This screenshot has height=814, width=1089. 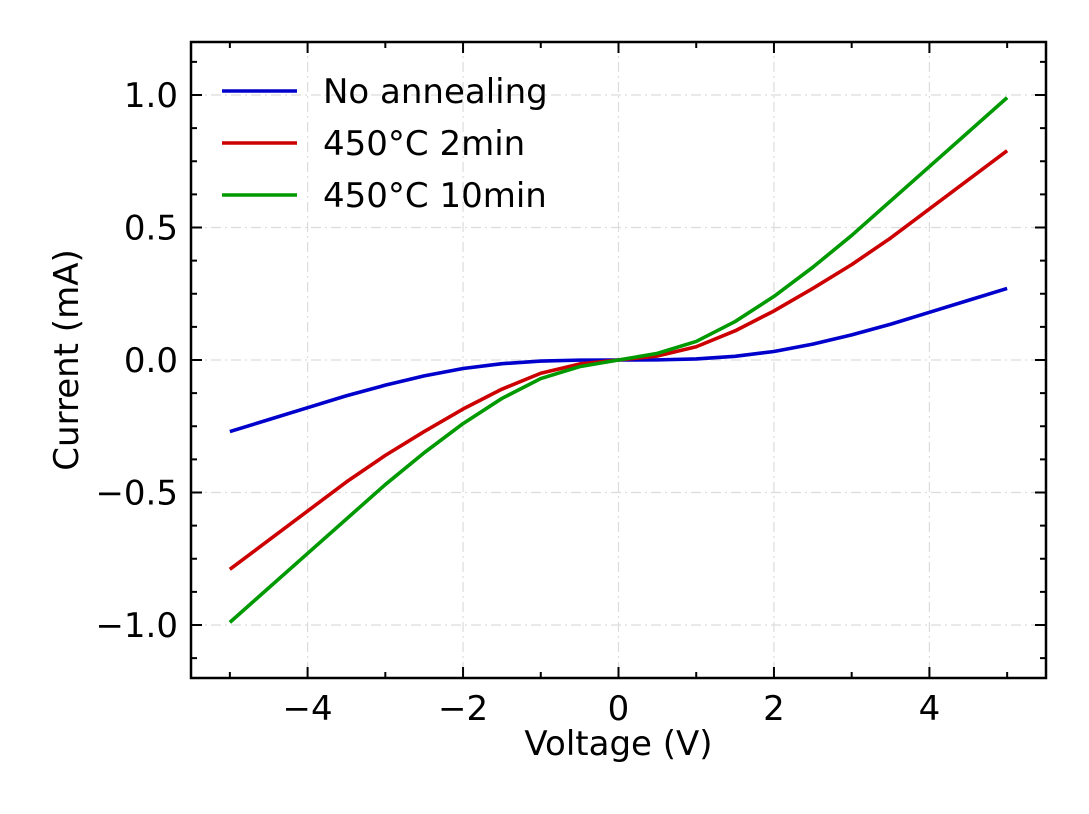 What do you see at coordinates (435, 92) in the screenshot?
I see `legend-label-no-annealing: No annealing` at bounding box center [435, 92].